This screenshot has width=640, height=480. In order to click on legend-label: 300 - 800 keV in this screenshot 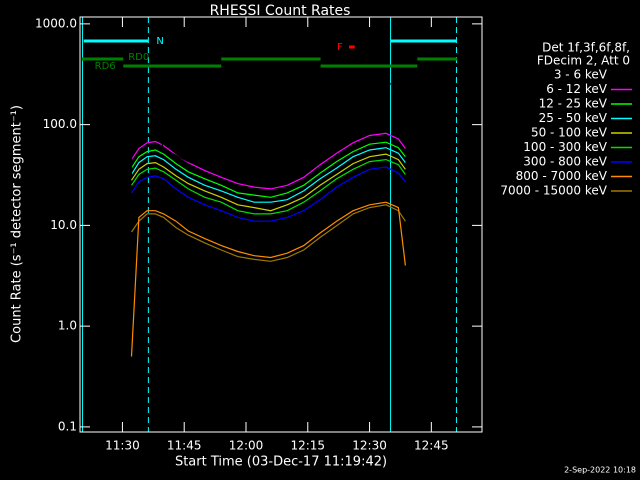, I will do `click(565, 162)`.